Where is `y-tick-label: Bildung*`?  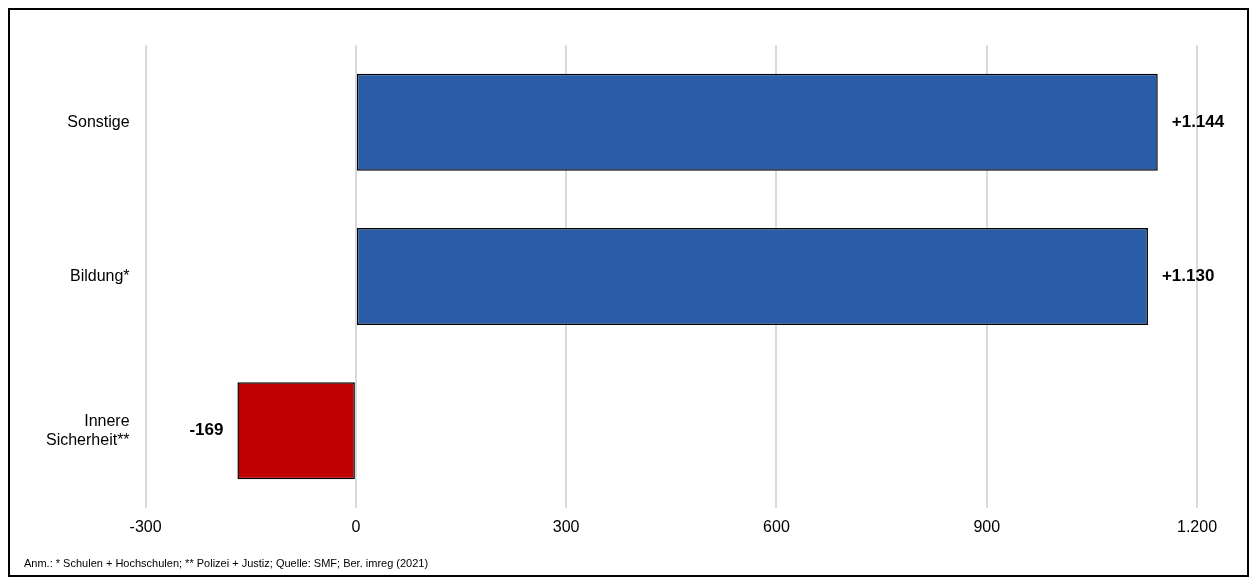 y-tick-label: Bildung* is located at coordinates (99, 275).